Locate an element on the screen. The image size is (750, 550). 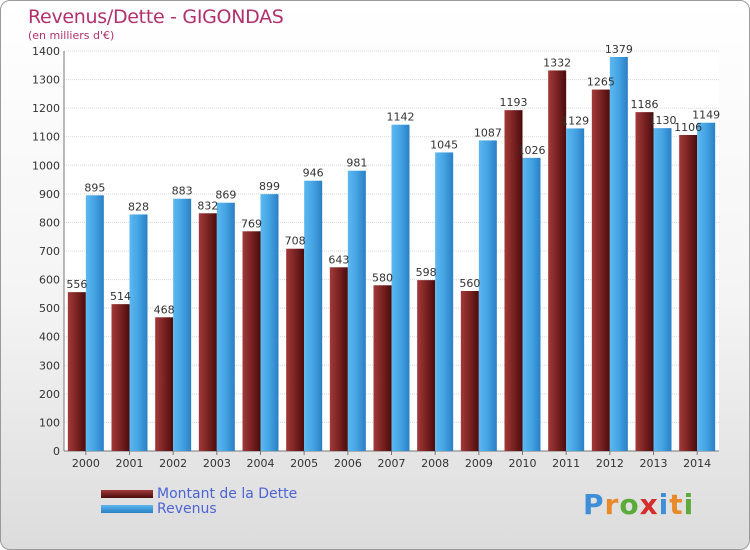
data-label: 560 is located at coordinates (469, 283).